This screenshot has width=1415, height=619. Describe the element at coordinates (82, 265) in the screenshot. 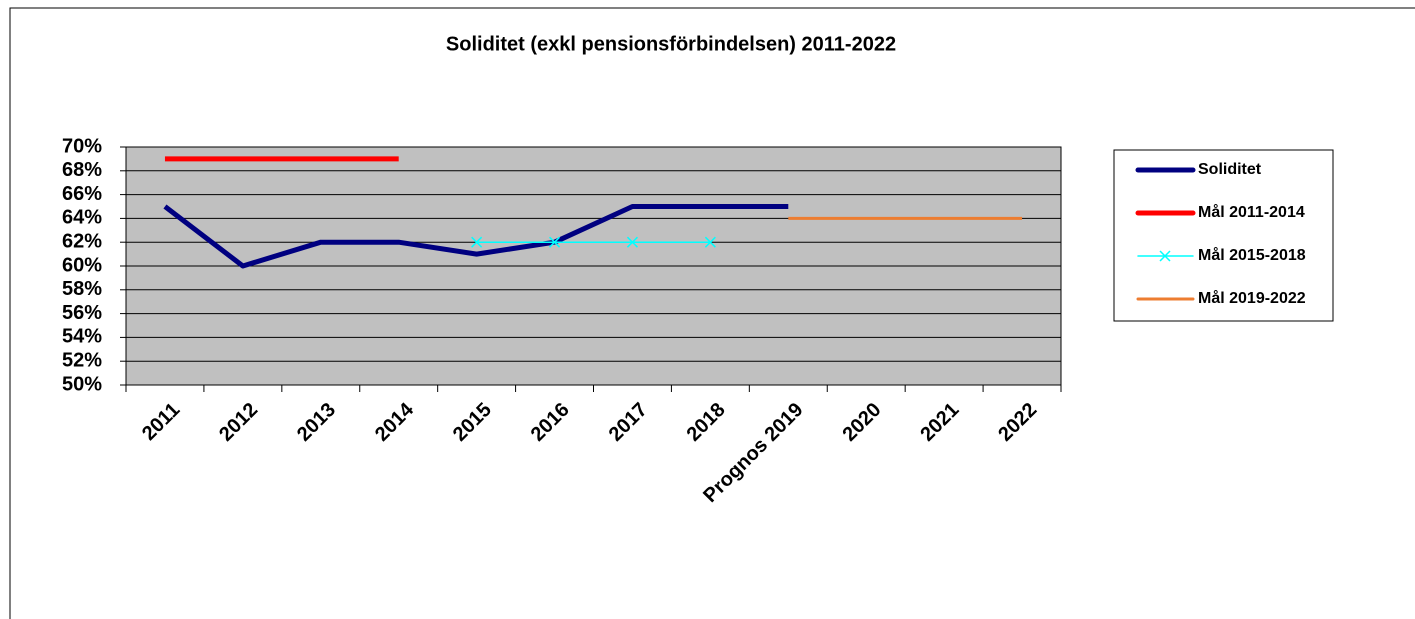

I see `y-tick-label: 60%` at that location.